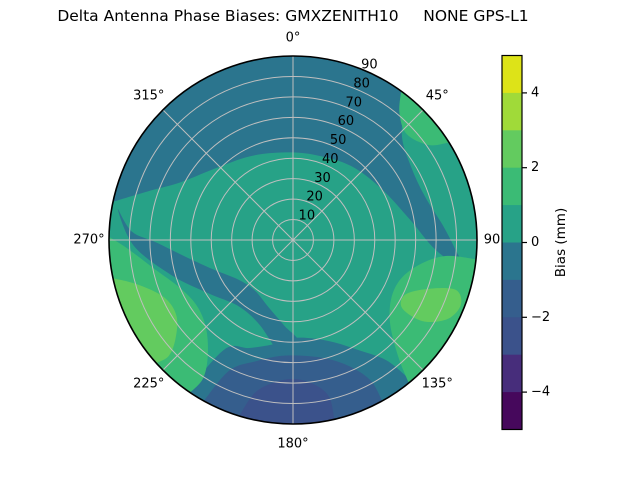 Image resolution: width=640 pixels, height=480 pixels. Describe the element at coordinates (346, 121) in the screenshot. I see `radial-tick-label-60: 60` at that location.